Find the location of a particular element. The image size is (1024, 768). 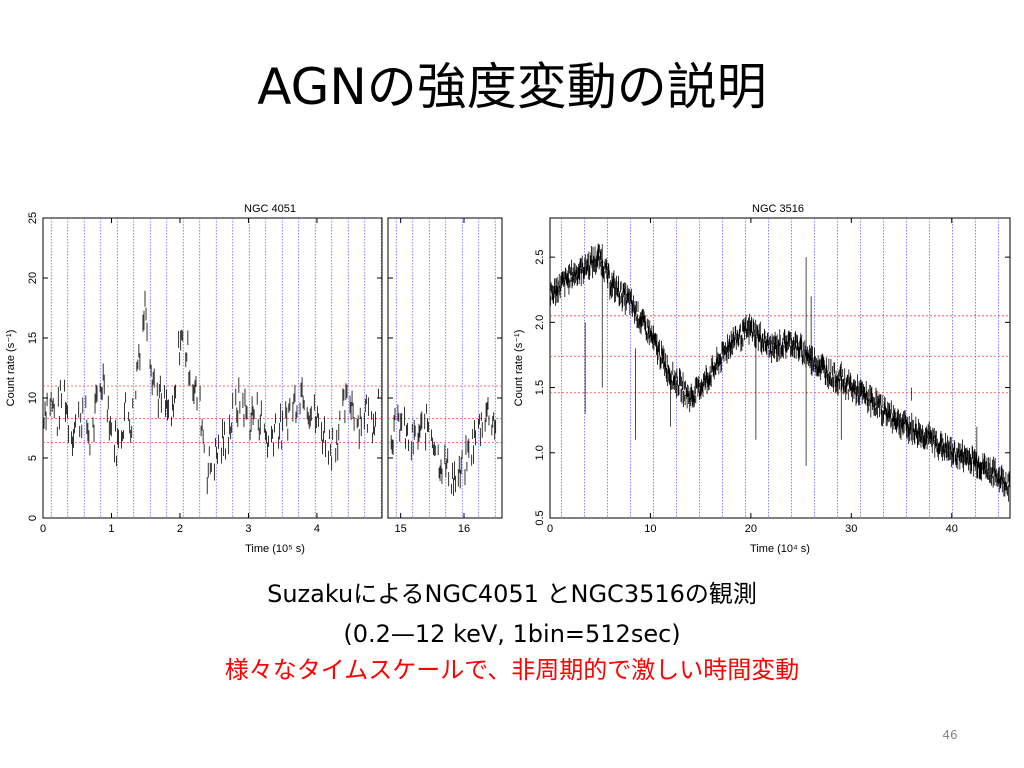

x-axis-label-ngc3516: Time (10⁴ s) is located at coordinates (780, 549).